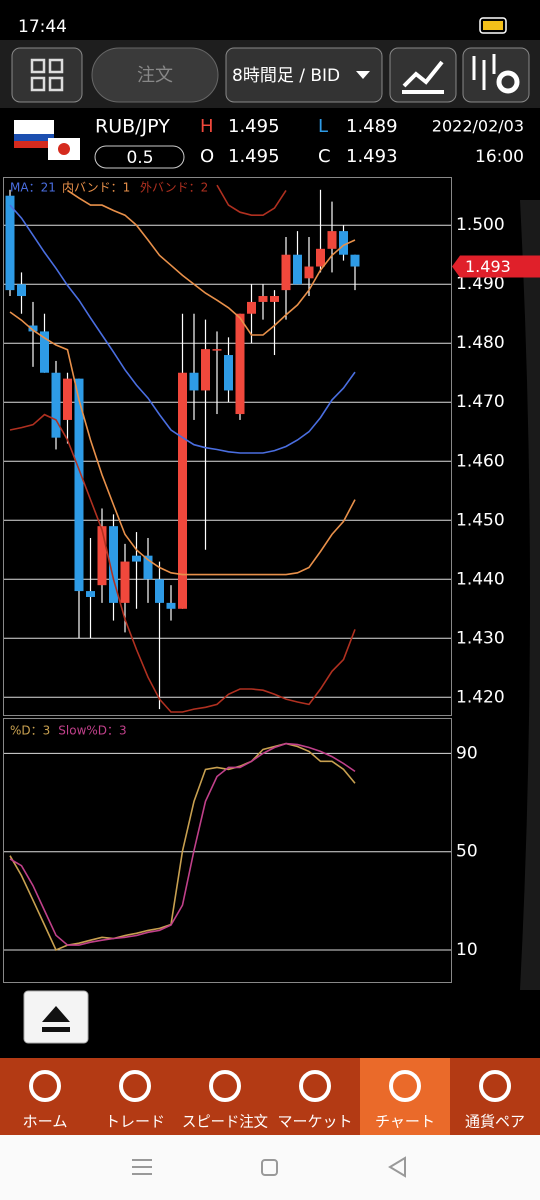 The width and height of the screenshot is (540, 1200). I want to click on tab-list: ホーム トレード スピード注文 マーケット チャート 通貨ペア, so click(270, 1096).